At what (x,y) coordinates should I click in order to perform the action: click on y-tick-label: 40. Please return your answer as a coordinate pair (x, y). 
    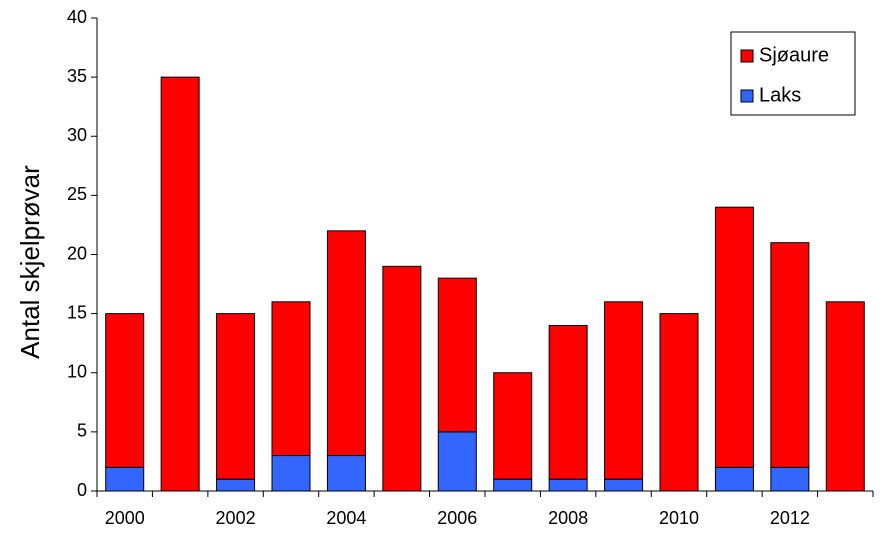
    Looking at the image, I should click on (77, 17).